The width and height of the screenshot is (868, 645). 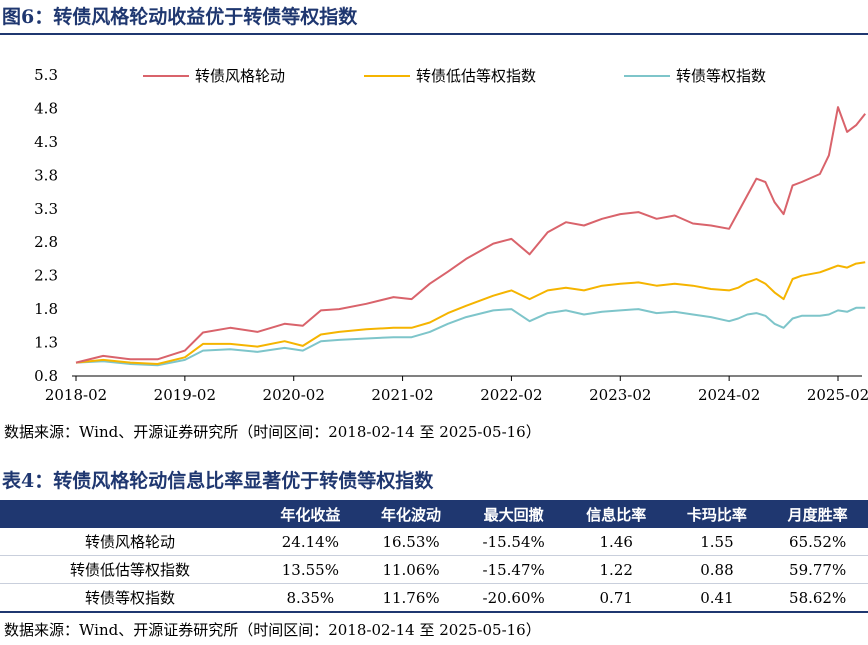 I want to click on figure-heading: 图6：转债风格轮动收益优于转债等权指数, so click(x=180, y=17).